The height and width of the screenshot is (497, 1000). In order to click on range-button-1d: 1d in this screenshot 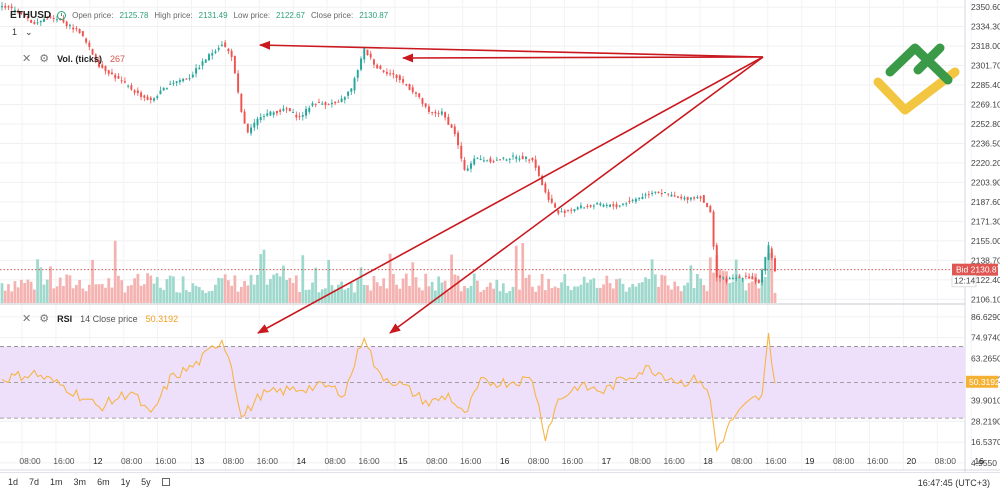, I will do `click(13, 482)`.